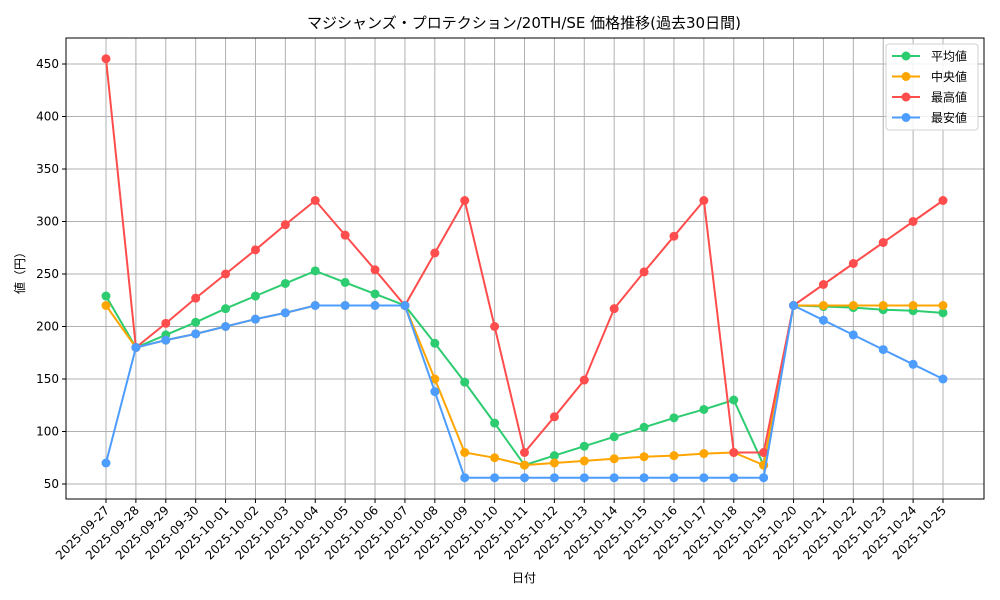 The image size is (1000, 600). Describe the element at coordinates (47, 327) in the screenshot. I see `y-tick-label: 200` at that location.